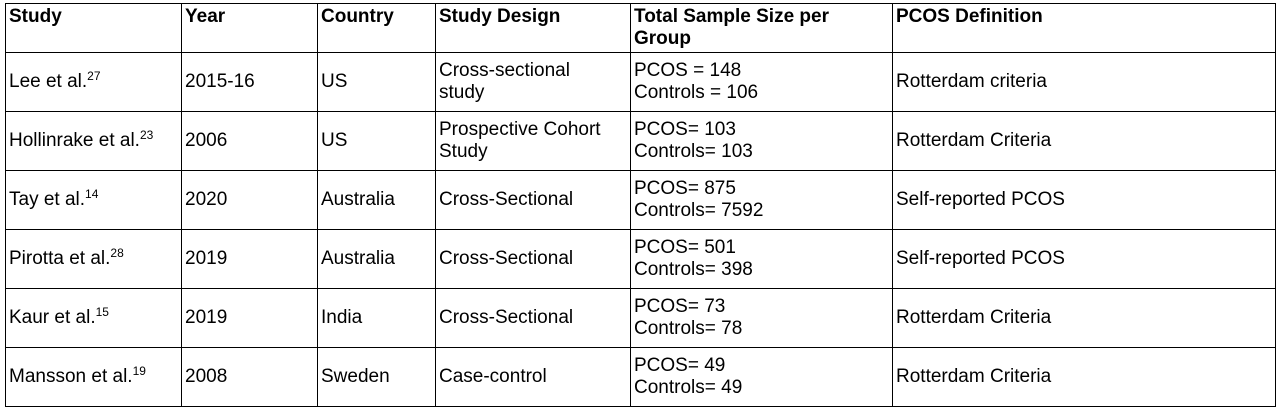 This screenshot has width=1280, height=407. Describe the element at coordinates (761, 259) in the screenshot. I see `cell-sample-size: PCOS= 501 Controls= 398` at that location.